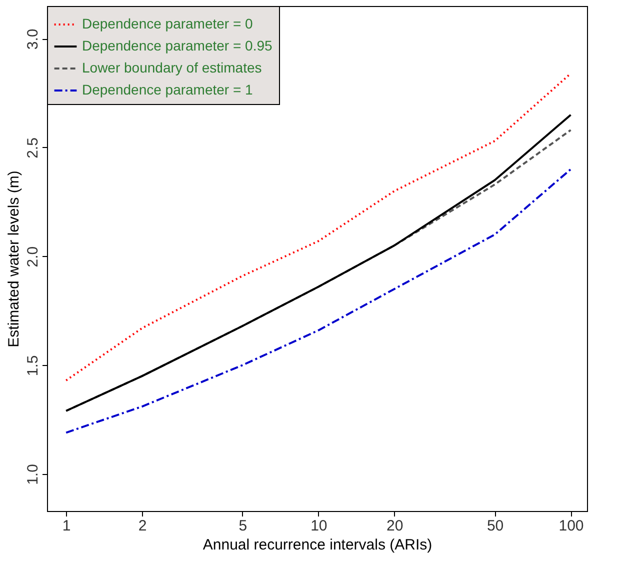 The height and width of the screenshot is (565, 628). What do you see at coordinates (243, 526) in the screenshot?
I see `x-tick-label: 5` at bounding box center [243, 526].